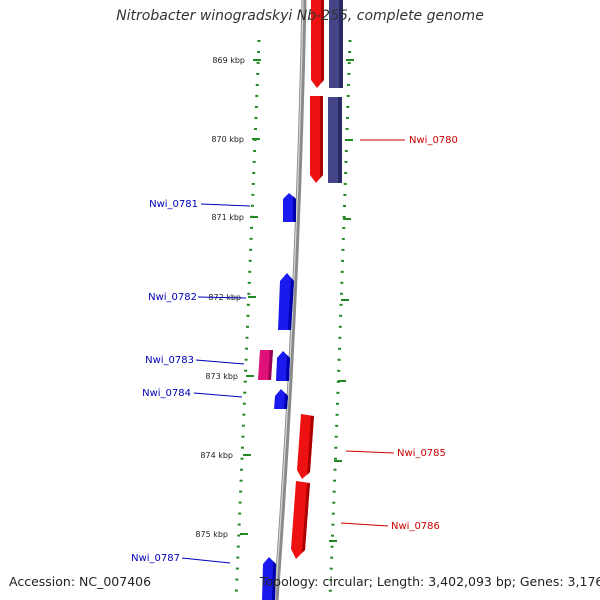 The image size is (600, 600). I want to click on inner-dotted-track, so click(247, 319).